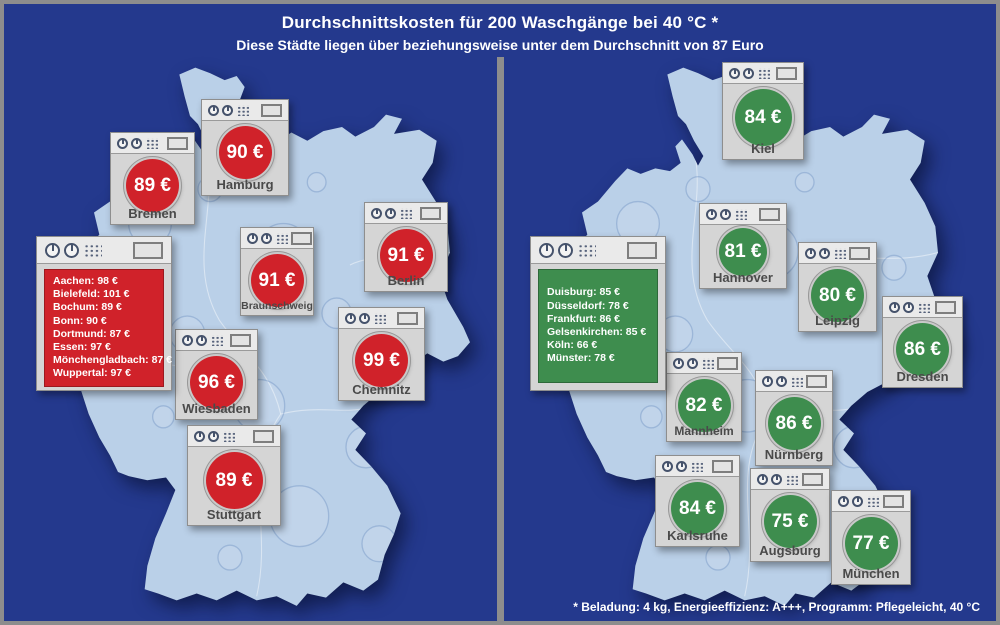  What do you see at coordinates (837, 295) in the screenshot?
I see `price-door: 80 €` at bounding box center [837, 295].